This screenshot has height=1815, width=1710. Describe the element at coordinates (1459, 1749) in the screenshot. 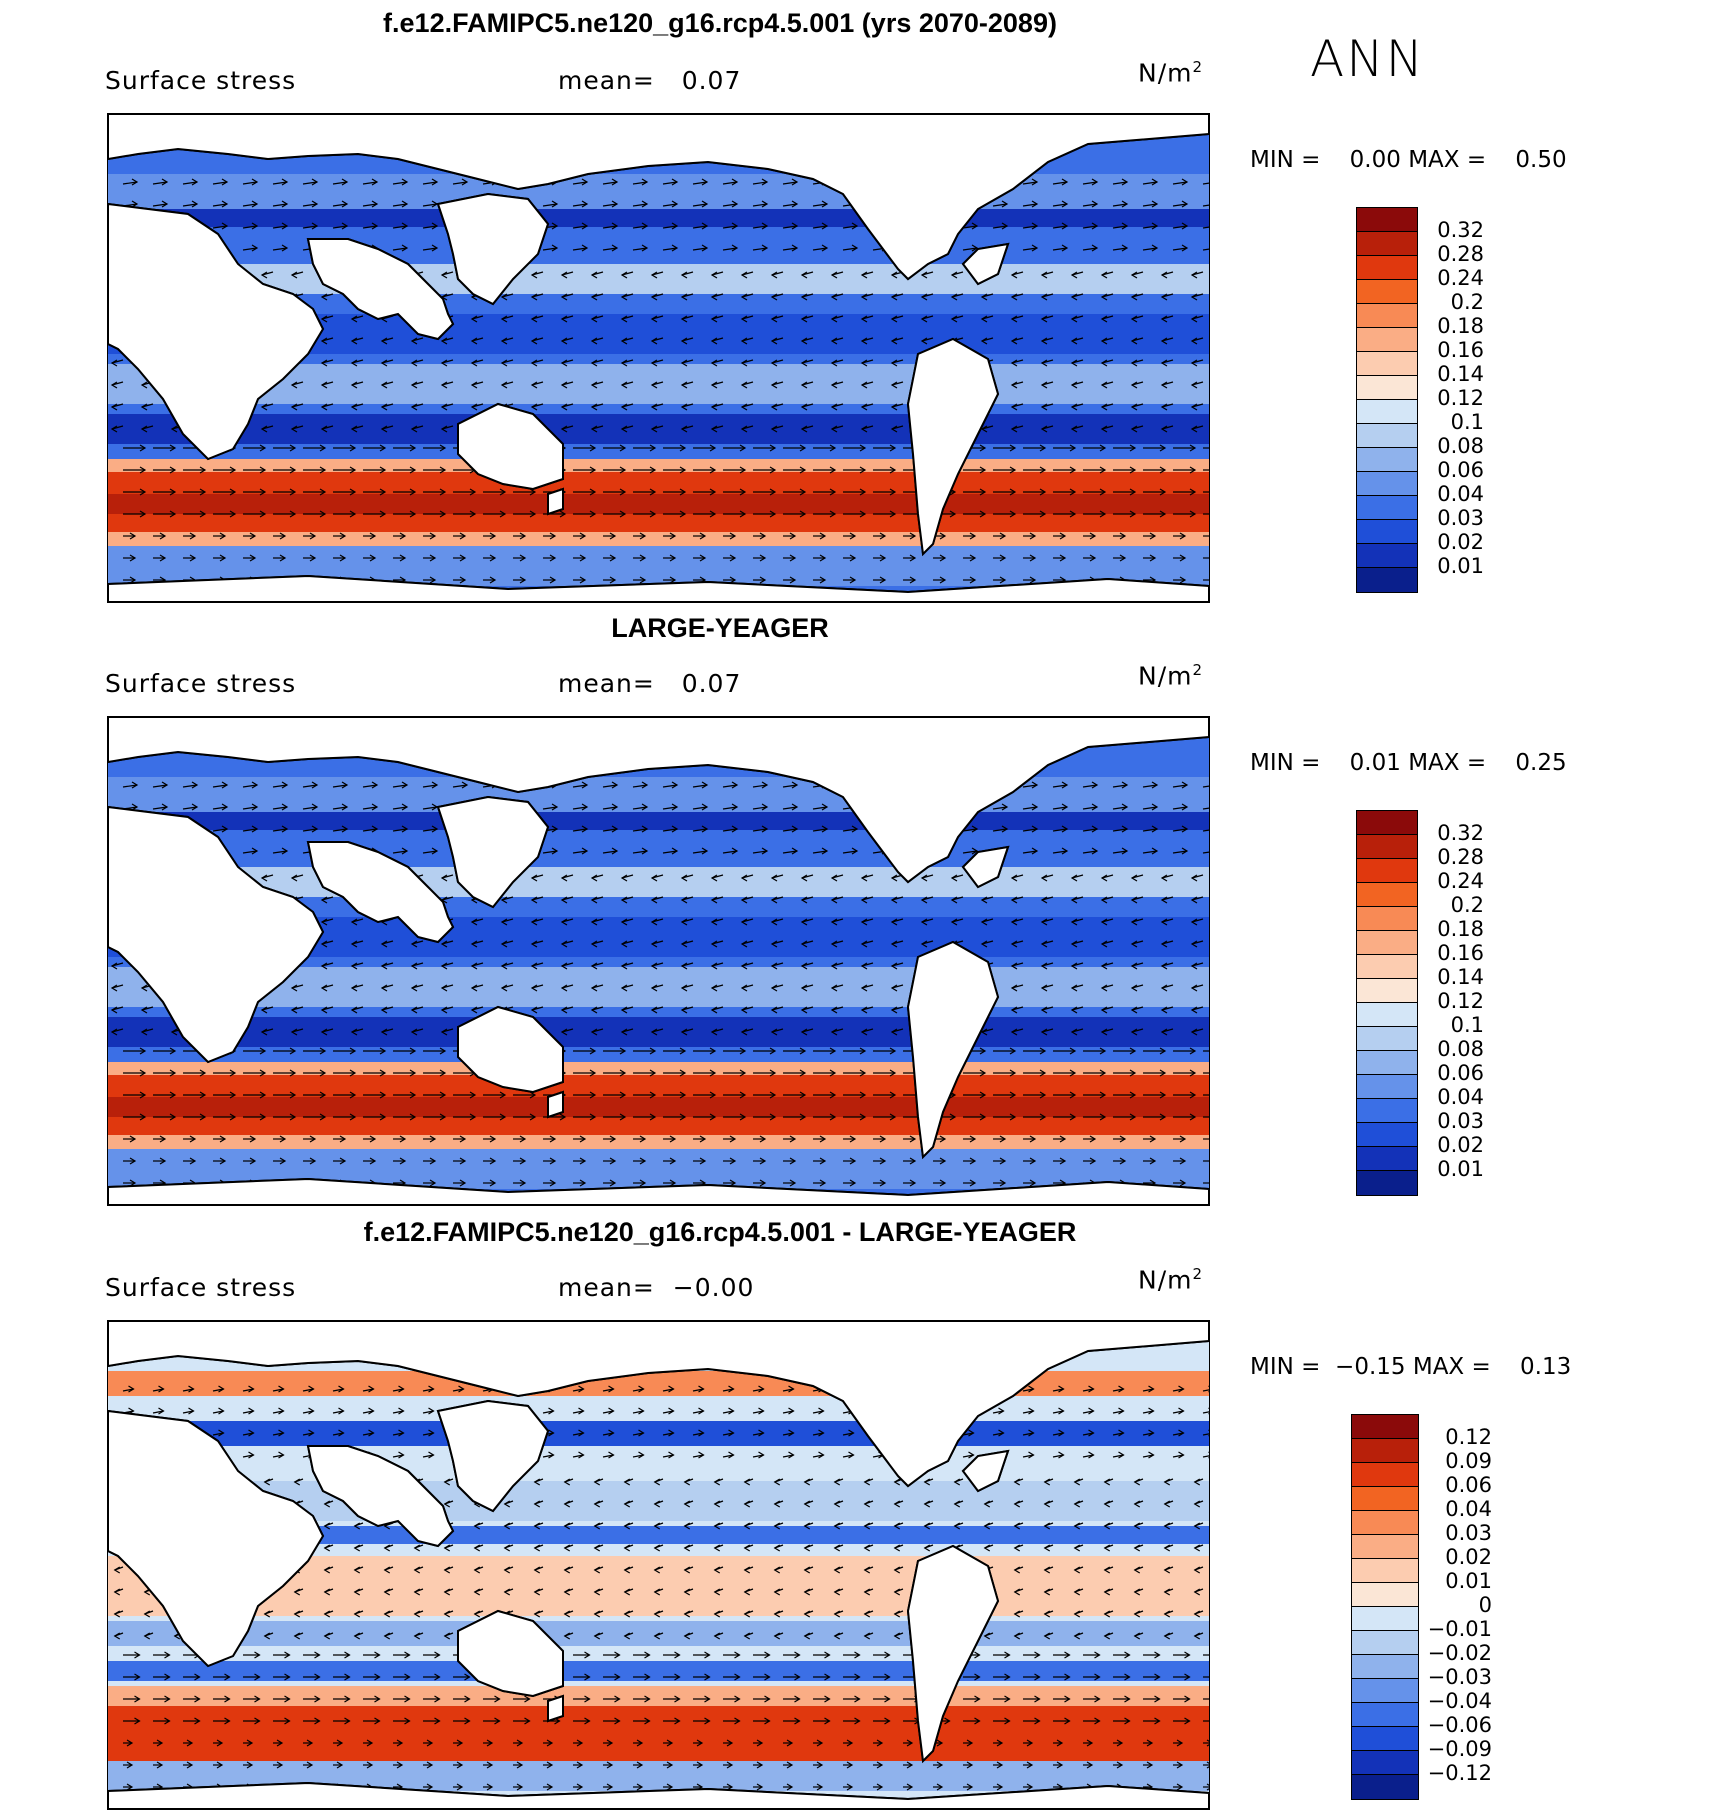

I see `colorbar-tick-label: −0.09` at that location.